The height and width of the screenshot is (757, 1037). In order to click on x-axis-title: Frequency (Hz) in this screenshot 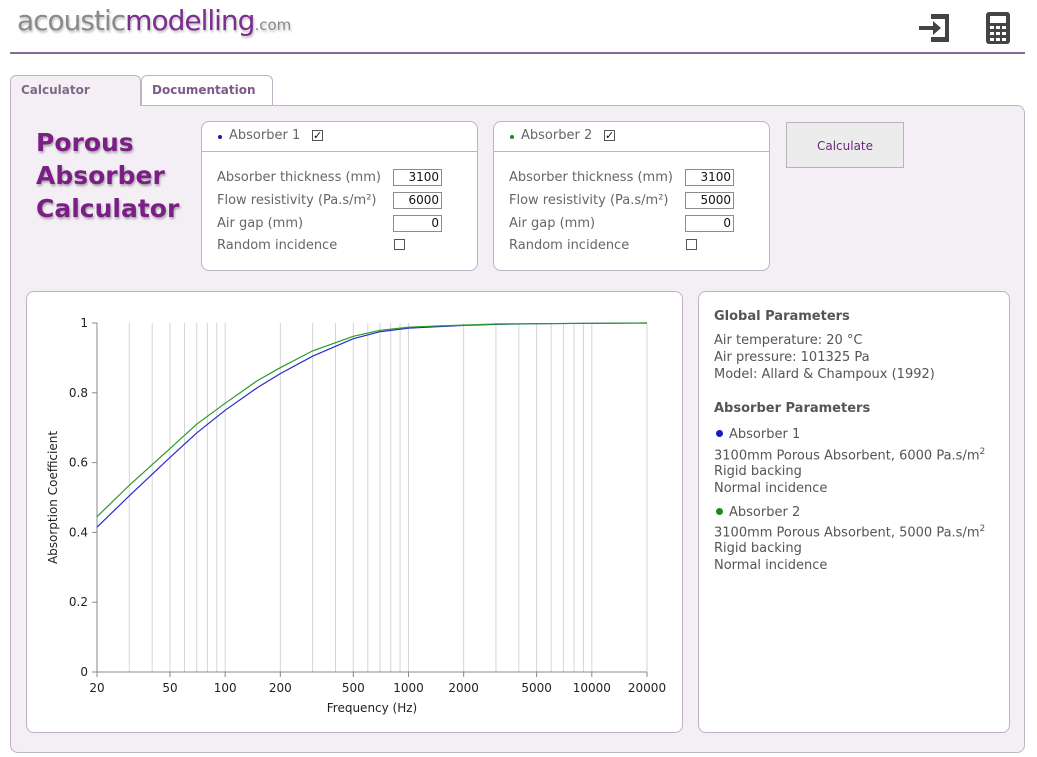, I will do `click(372, 708)`.